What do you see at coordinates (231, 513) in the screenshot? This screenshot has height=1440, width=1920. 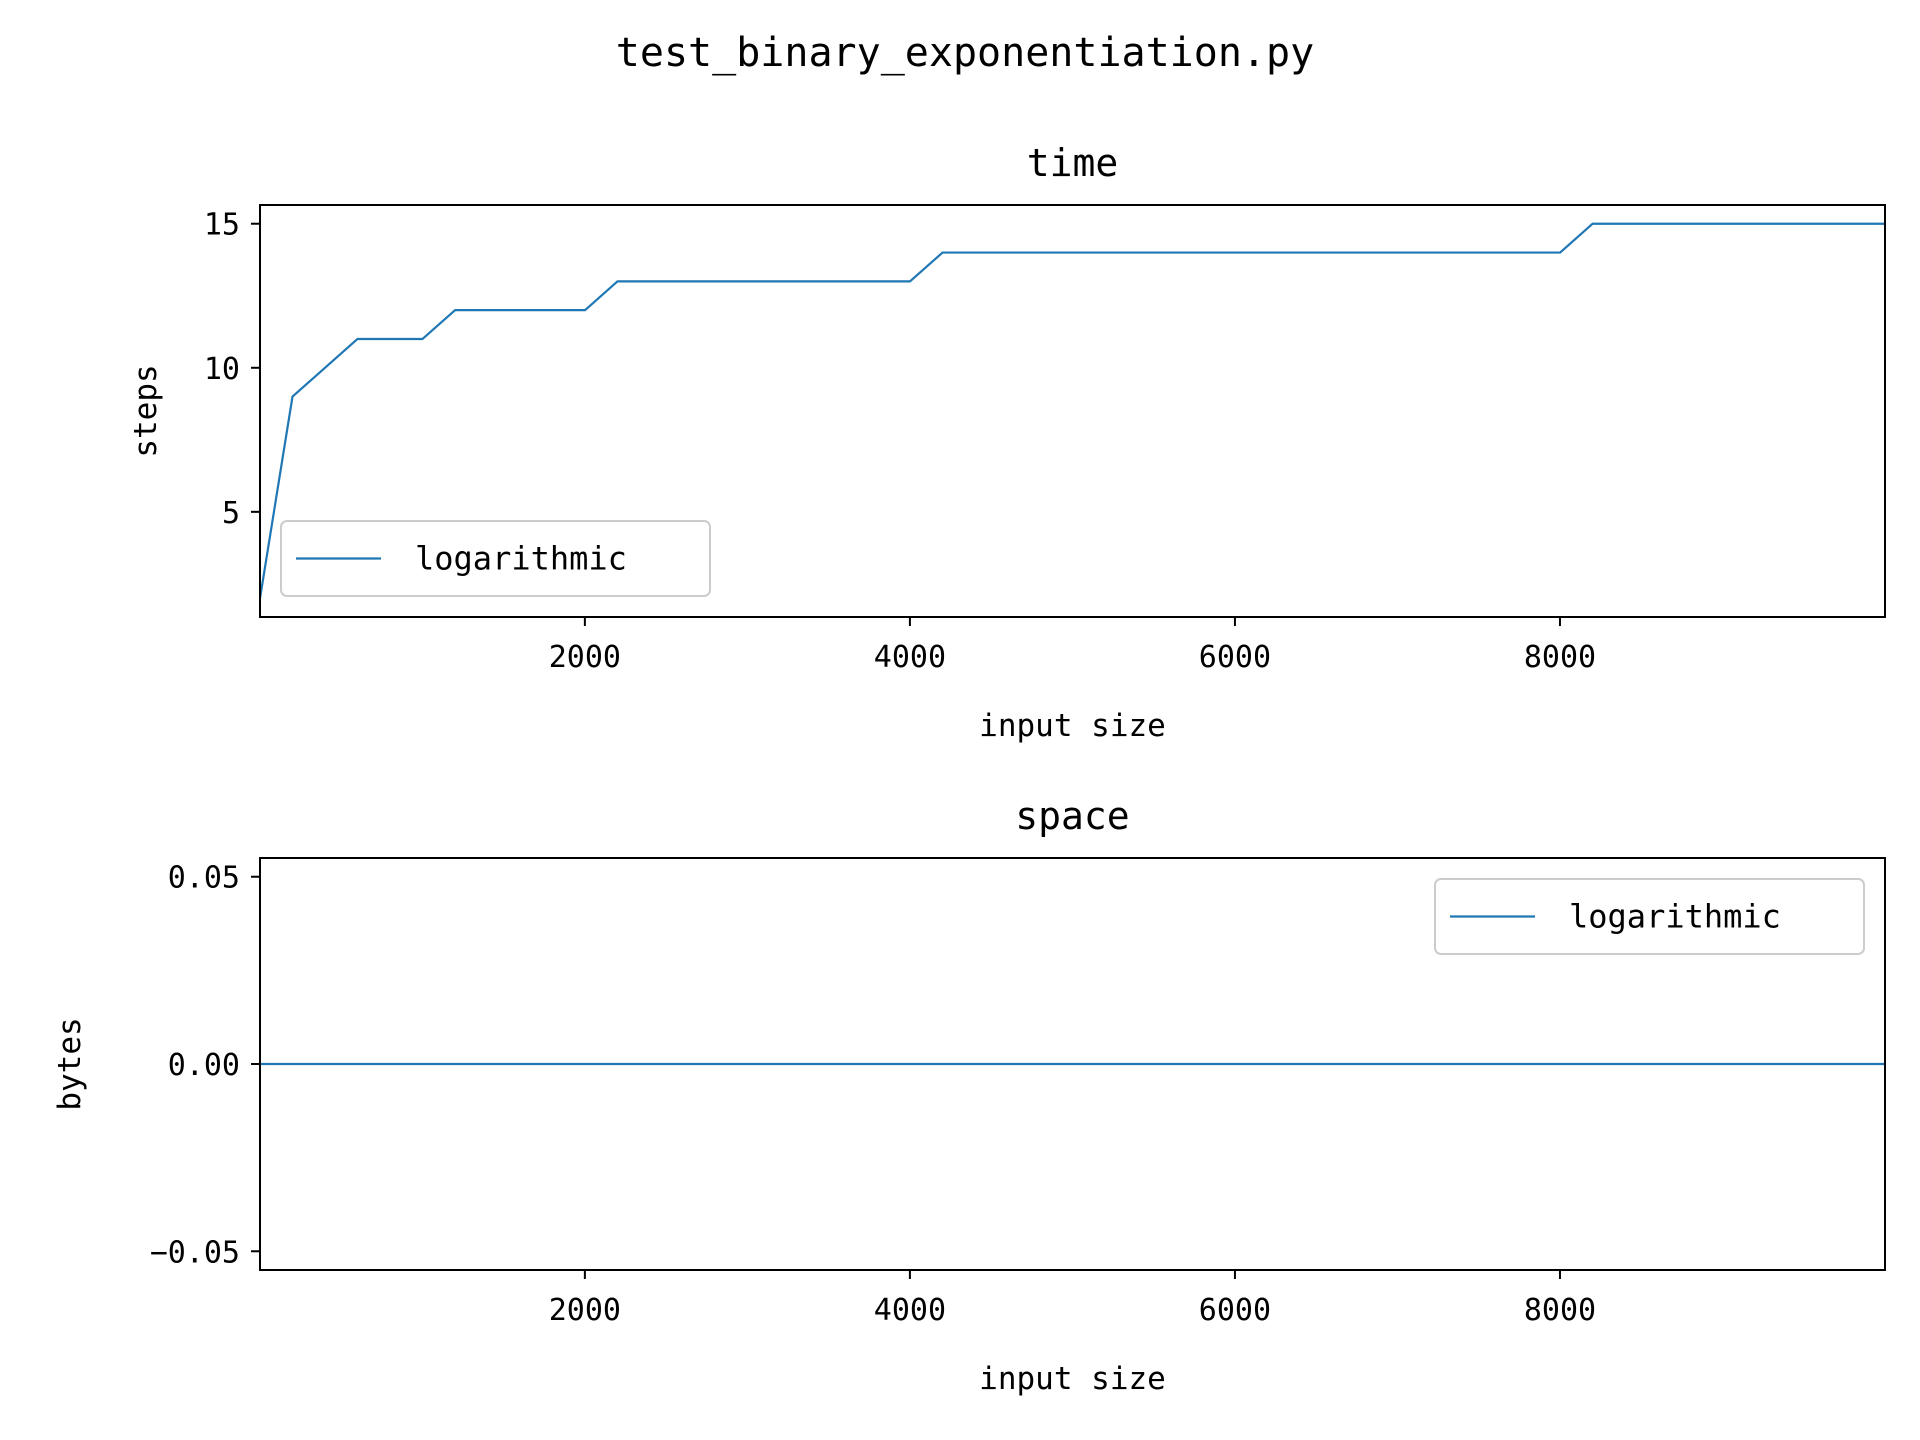 I see `y-tick-label: 5` at bounding box center [231, 513].